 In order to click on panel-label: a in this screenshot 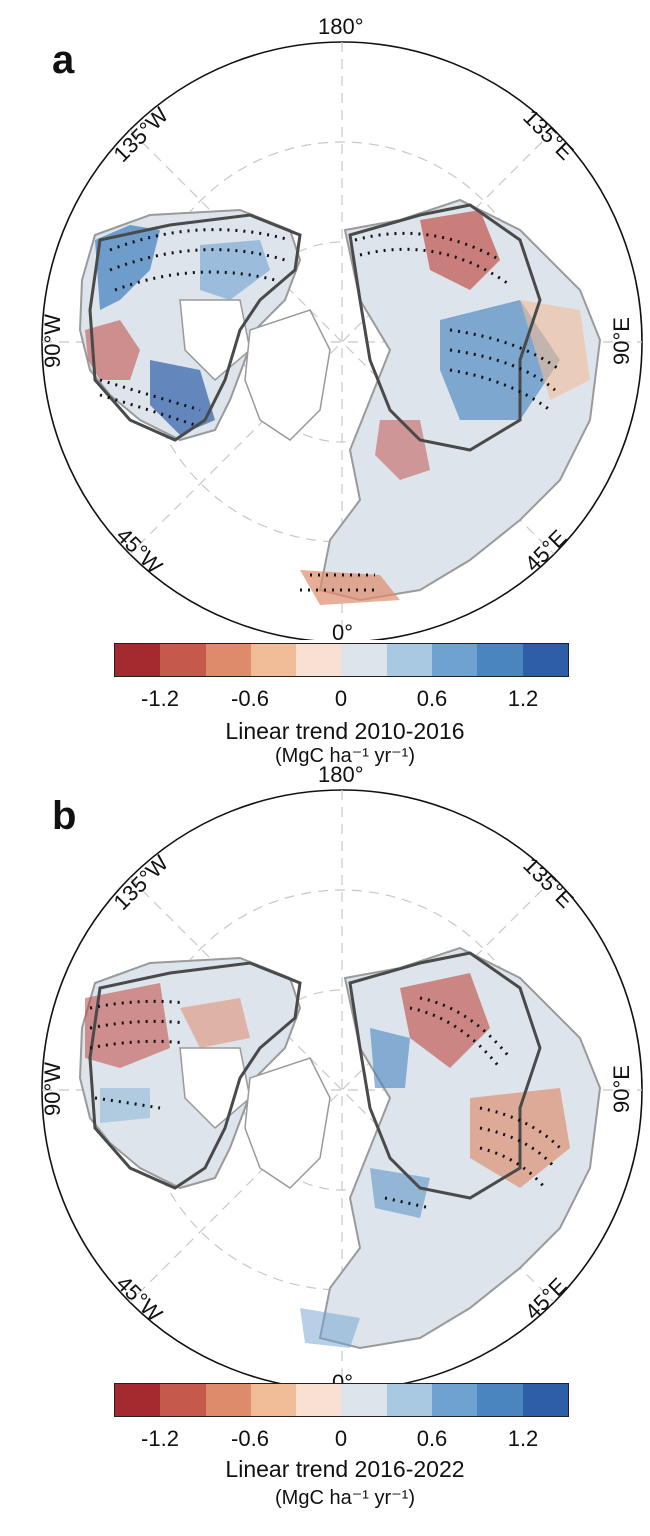, I will do `click(63, 60)`.